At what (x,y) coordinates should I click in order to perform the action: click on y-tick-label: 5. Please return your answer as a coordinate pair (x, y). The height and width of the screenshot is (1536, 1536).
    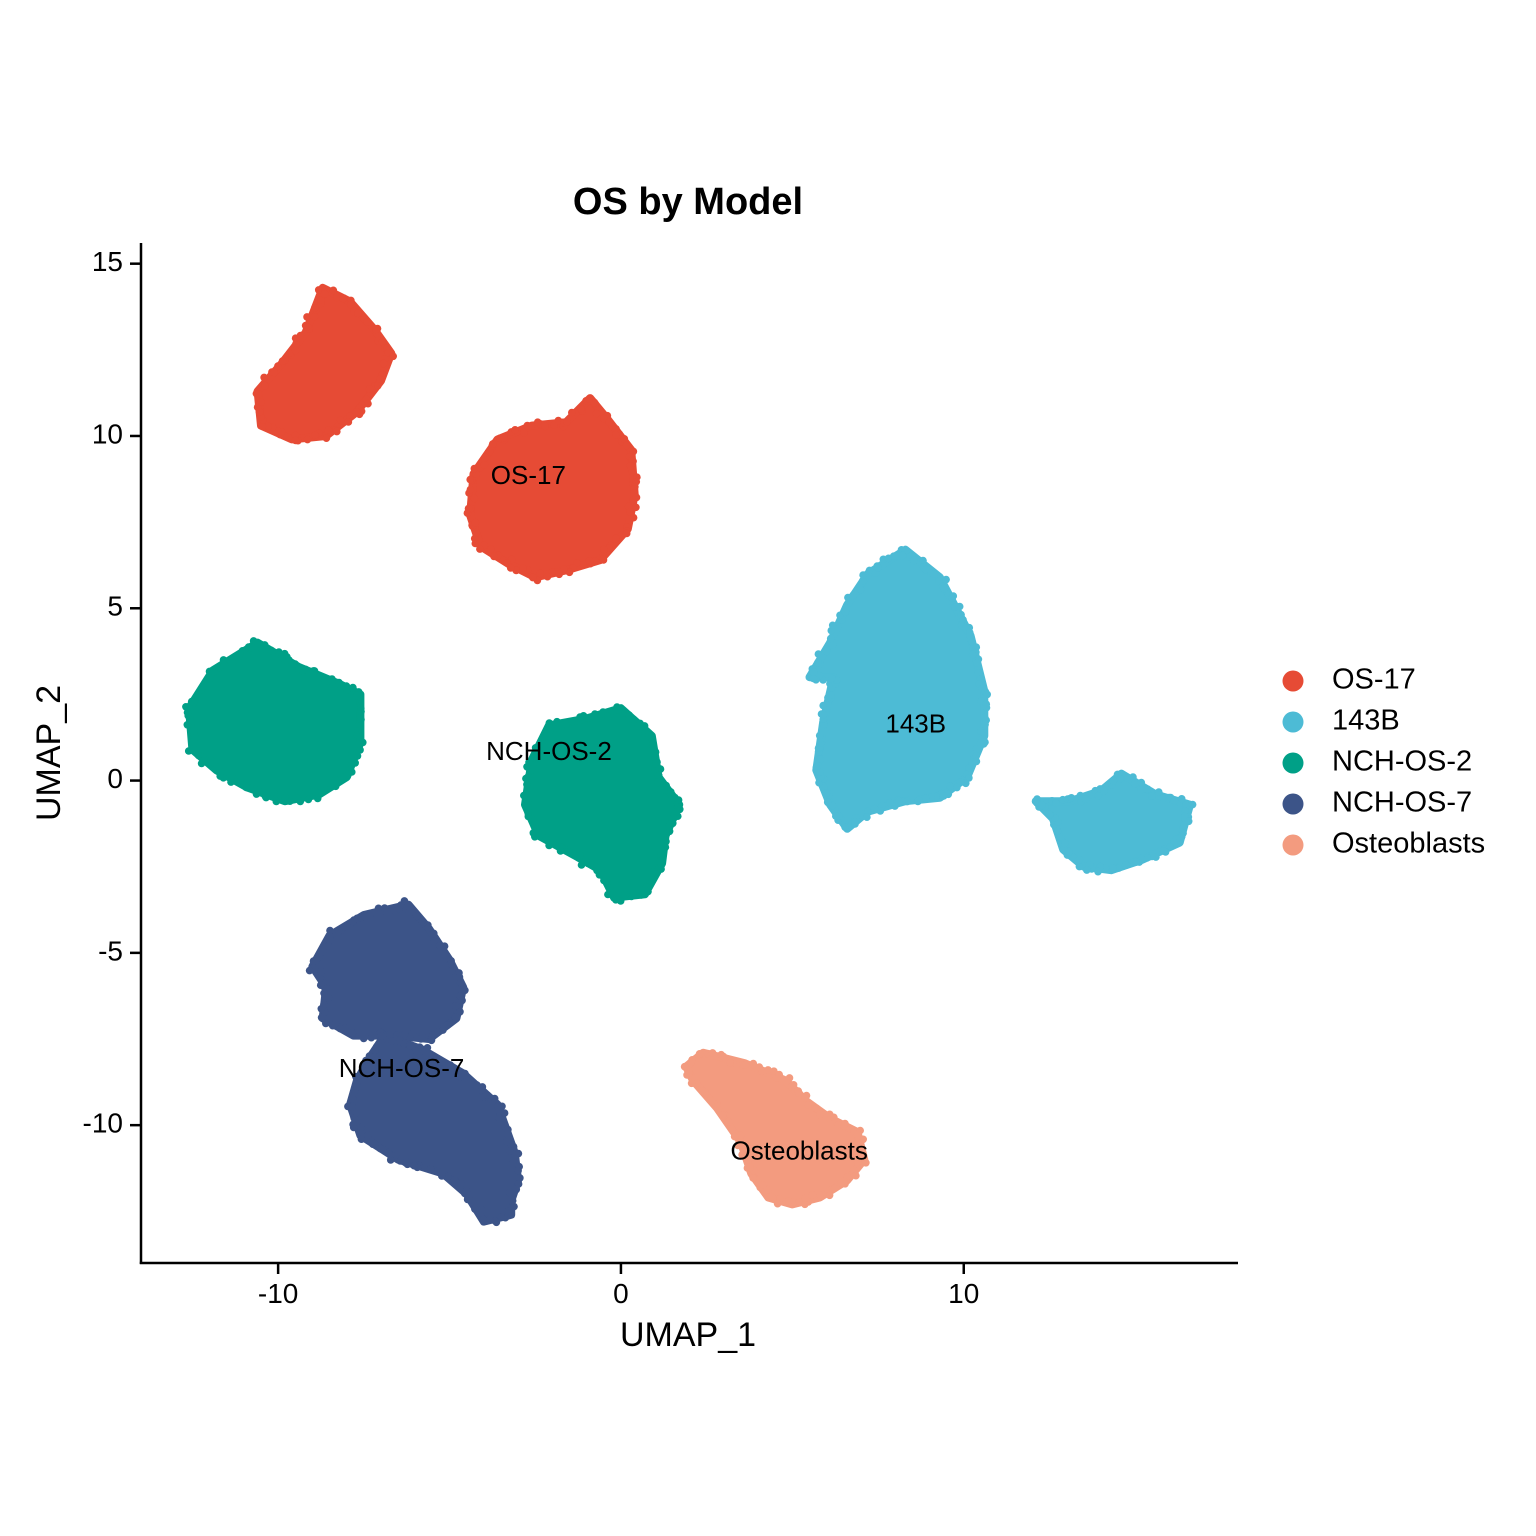
    Looking at the image, I should click on (115, 606).